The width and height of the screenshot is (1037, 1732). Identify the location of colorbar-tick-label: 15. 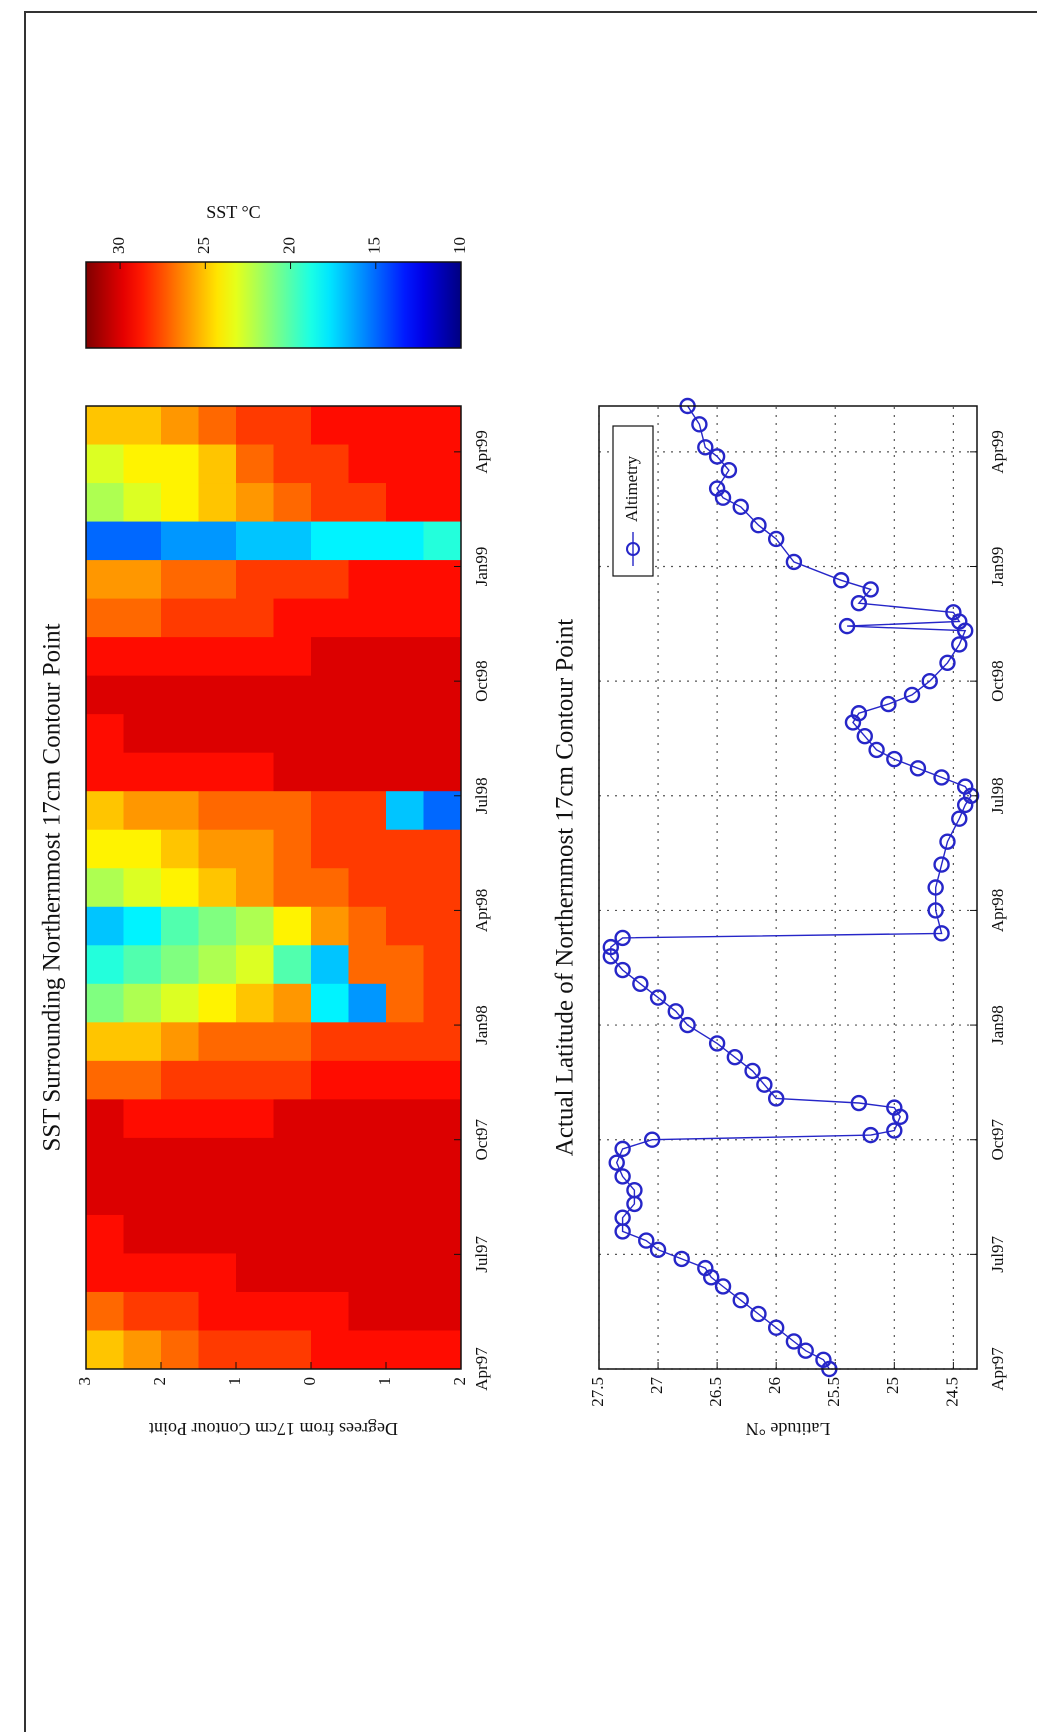
(374, 245).